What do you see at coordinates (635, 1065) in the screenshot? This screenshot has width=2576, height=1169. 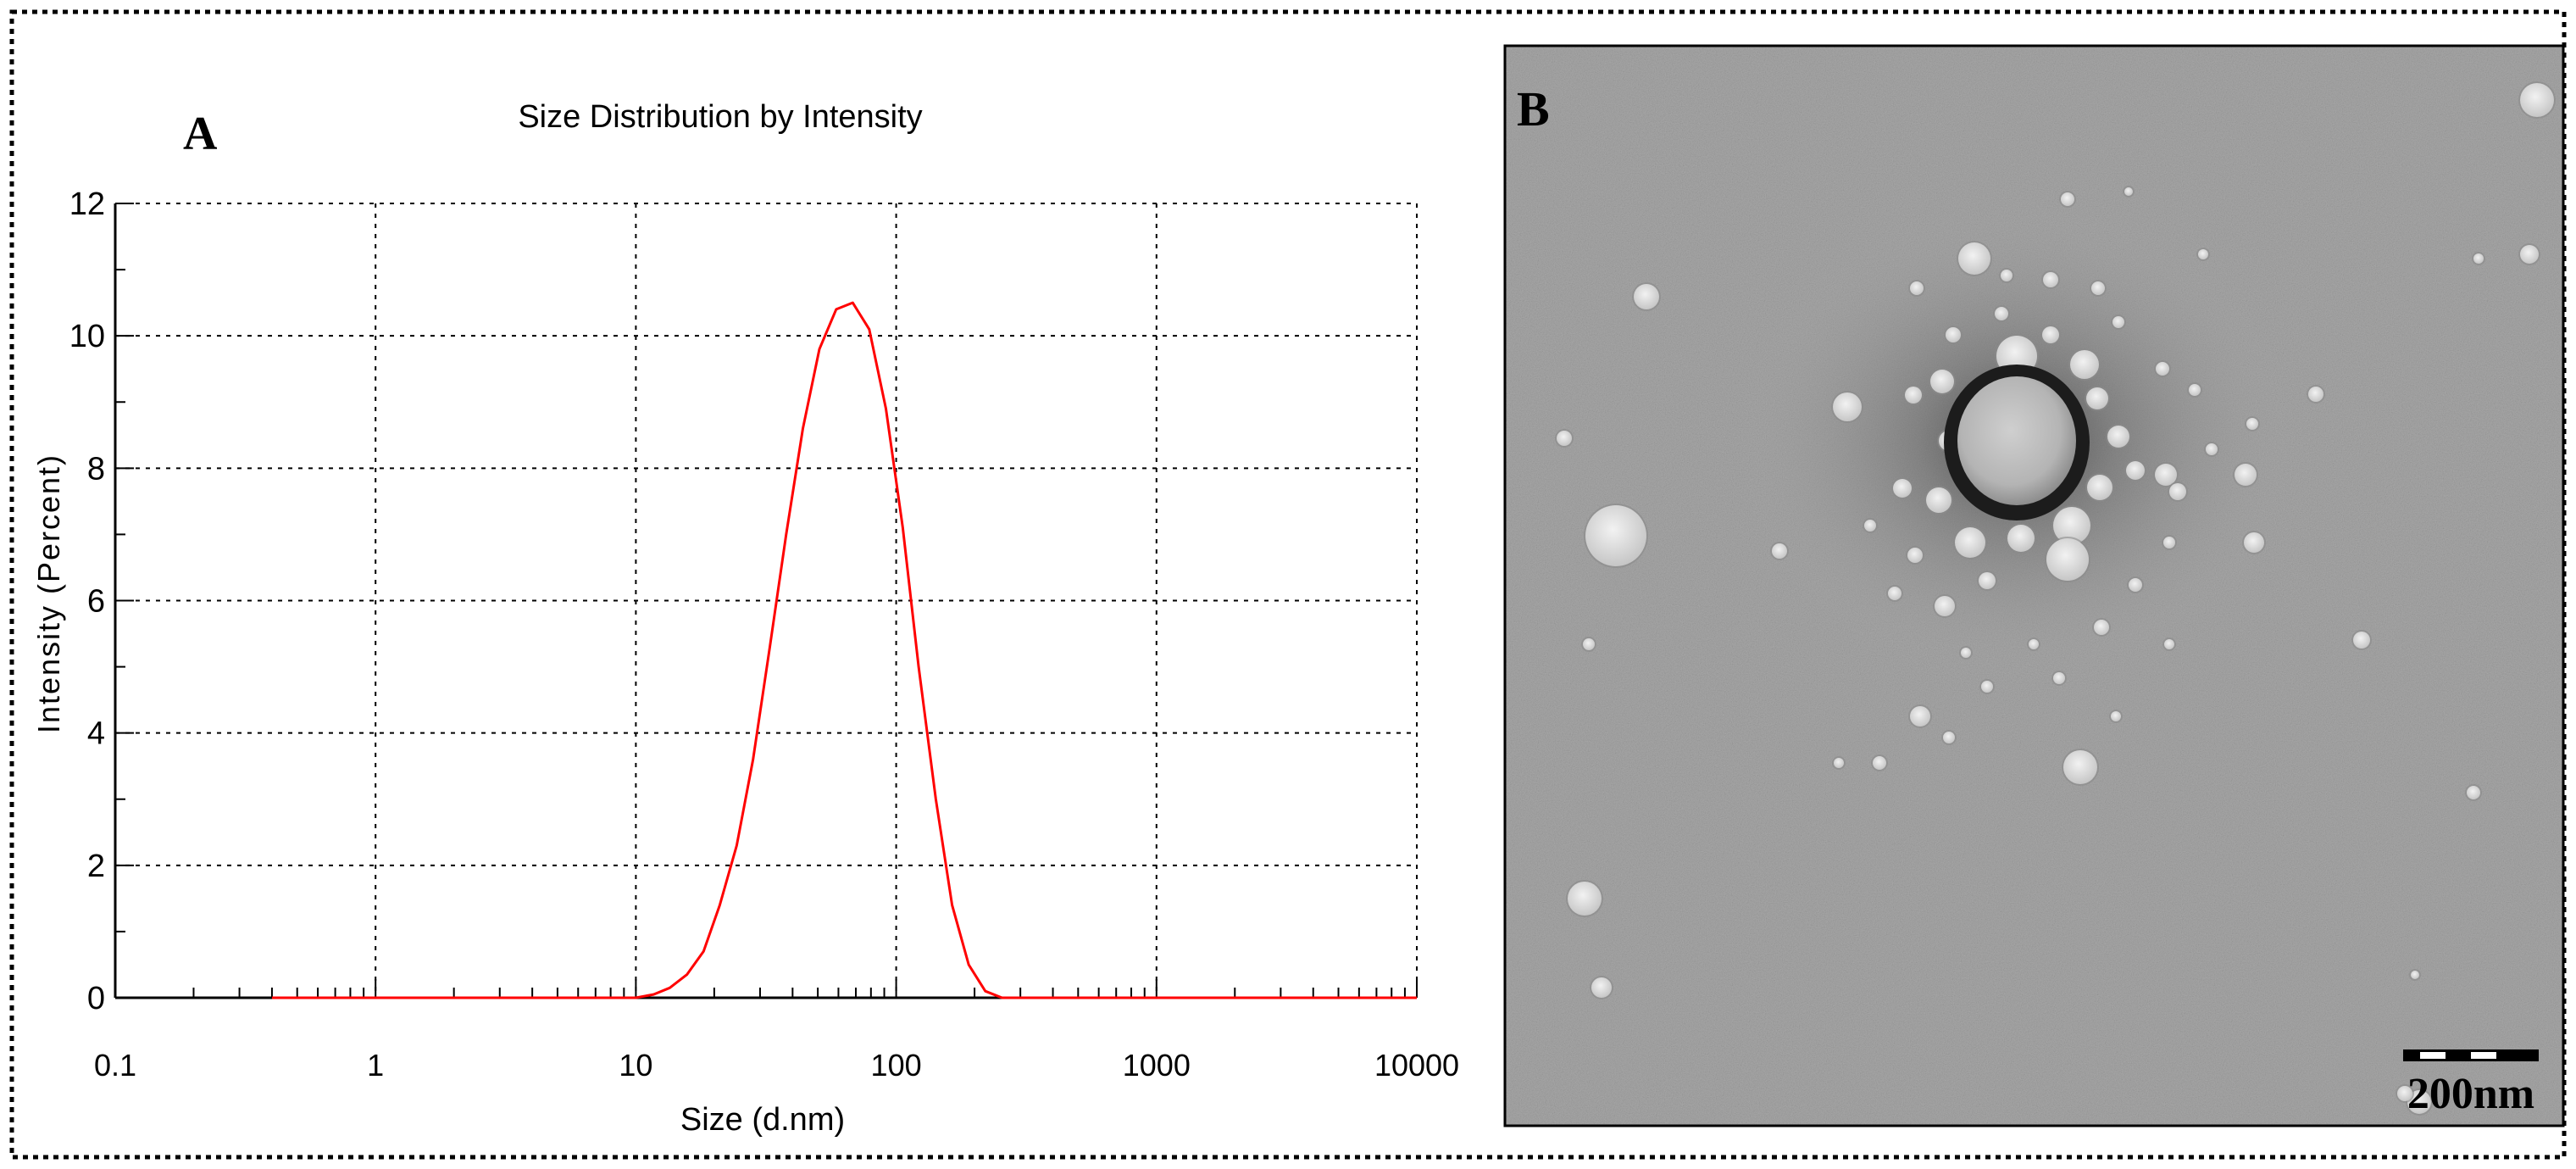 I see `x-tick-label: 10` at bounding box center [635, 1065].